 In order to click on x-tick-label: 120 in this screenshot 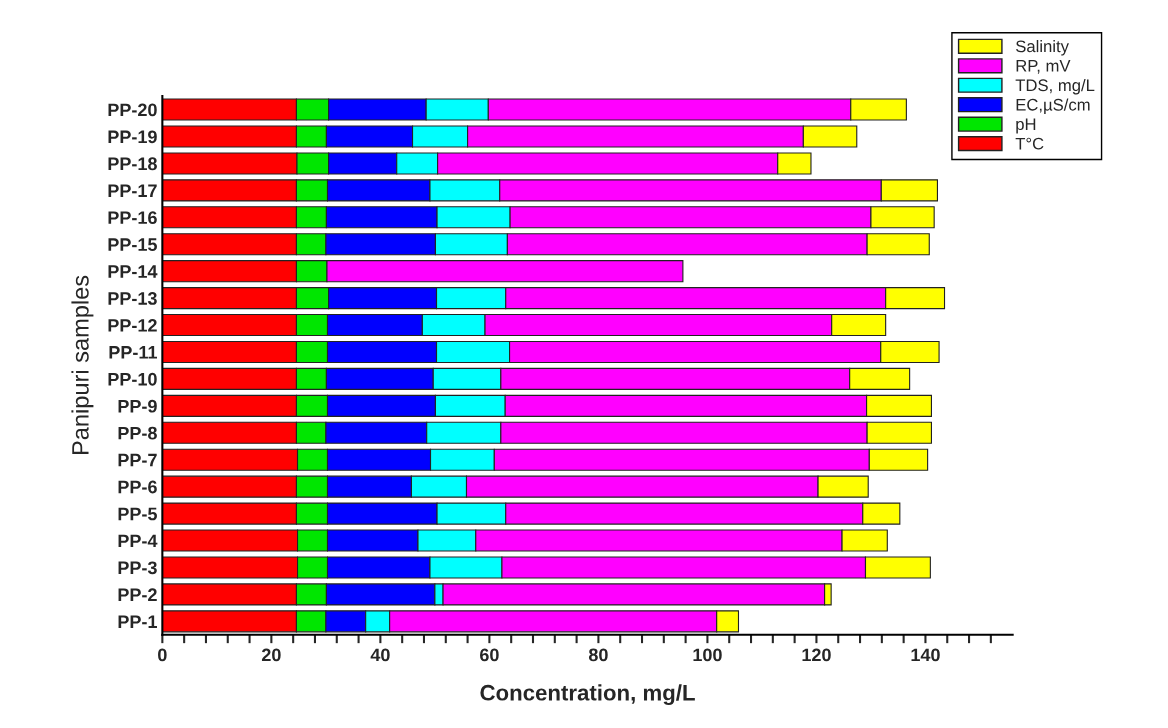, I will do `click(816, 655)`.